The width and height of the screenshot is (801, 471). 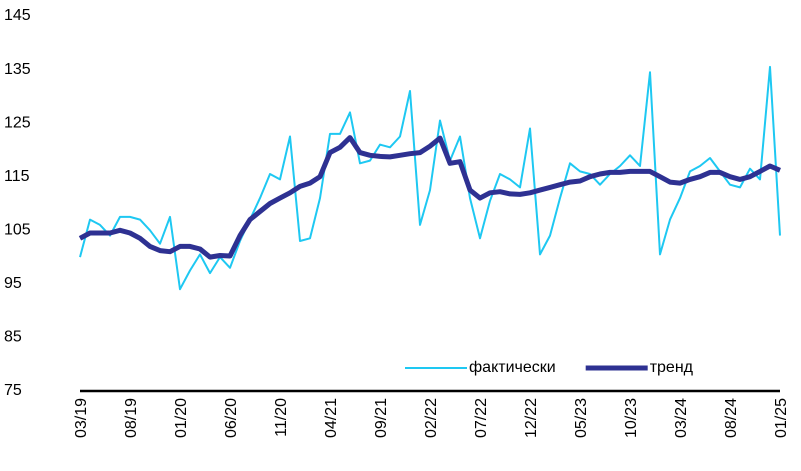 I want to click on x-tick-label: 10/23, so click(x=631, y=418).